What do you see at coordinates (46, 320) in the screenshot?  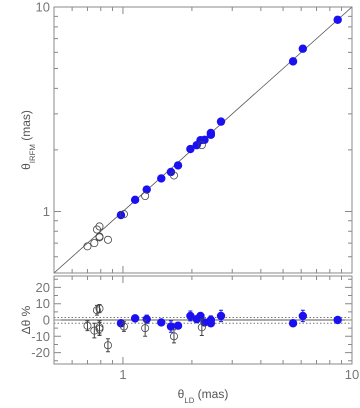 I see `y-tick-label: 0` at bounding box center [46, 320].